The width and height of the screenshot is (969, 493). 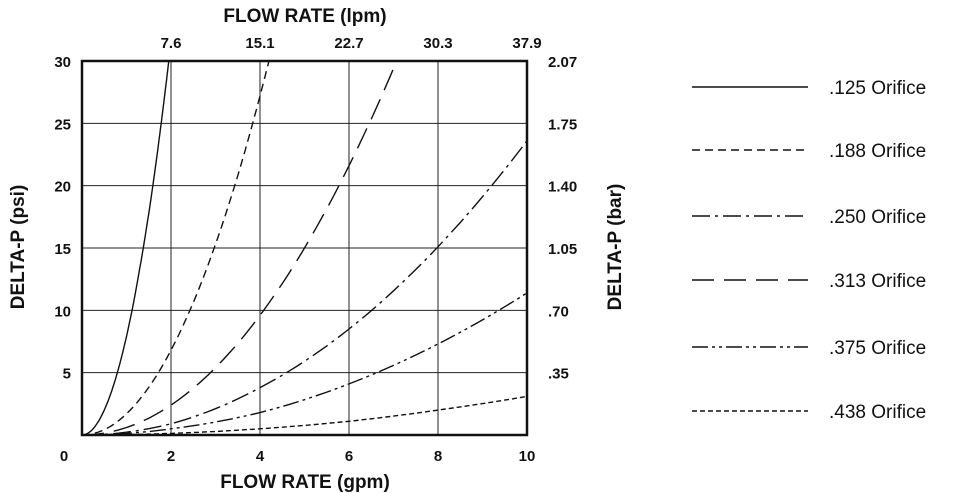 What do you see at coordinates (526, 43) in the screenshot?
I see `x-tick-label-top: 37.9` at bounding box center [526, 43].